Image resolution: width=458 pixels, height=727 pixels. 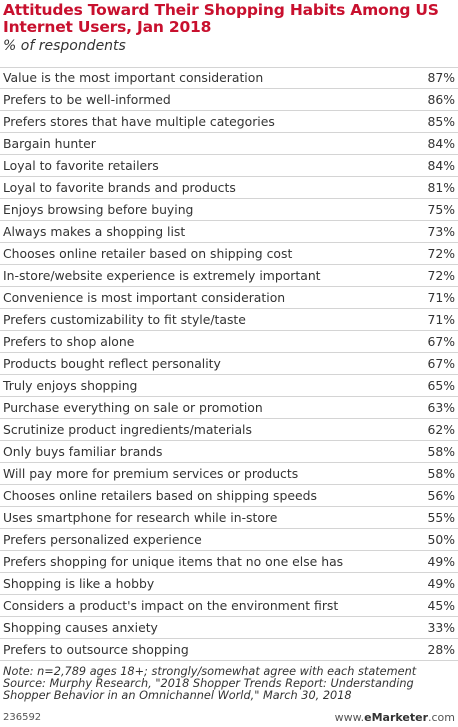 I want to click on row-value: 56%, so click(x=441, y=495).